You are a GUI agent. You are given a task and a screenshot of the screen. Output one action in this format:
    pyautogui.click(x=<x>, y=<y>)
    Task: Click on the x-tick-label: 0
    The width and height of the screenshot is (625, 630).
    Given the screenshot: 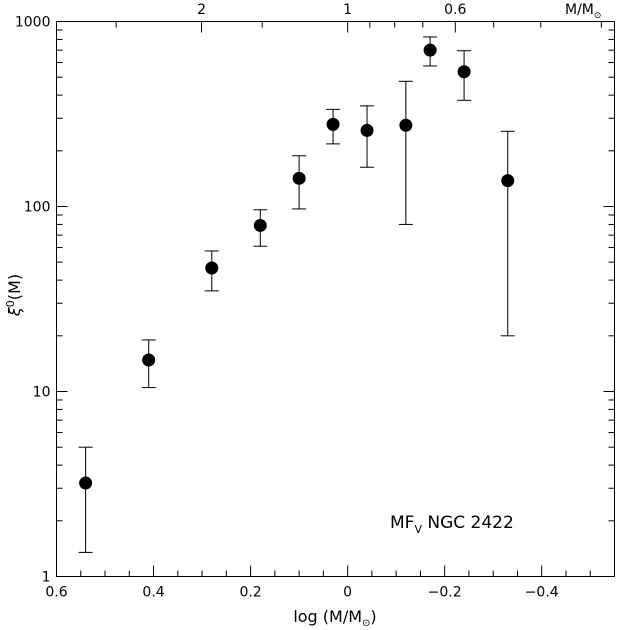 What is the action you would take?
    pyautogui.click(x=347, y=593)
    